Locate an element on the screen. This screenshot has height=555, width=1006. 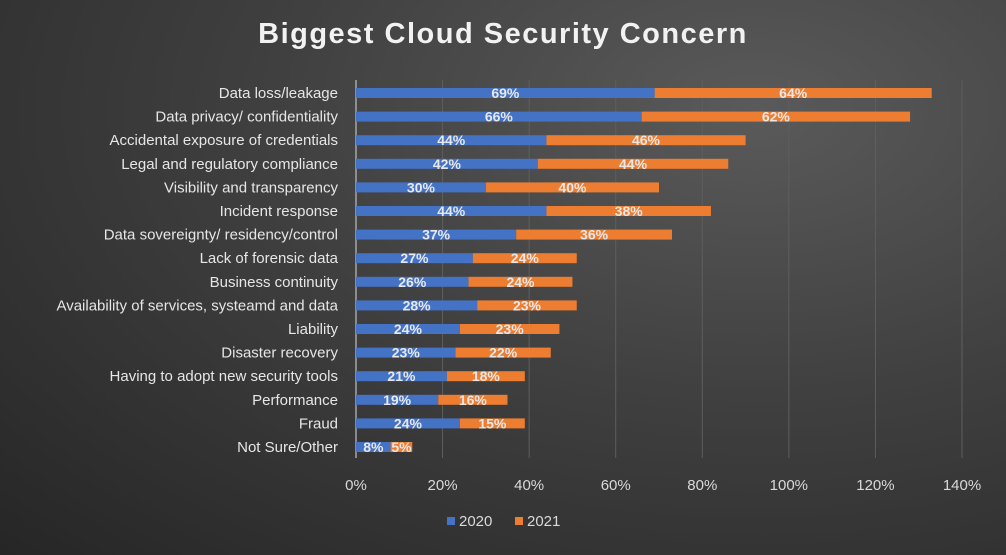
data-label: 40% is located at coordinates (572, 187).